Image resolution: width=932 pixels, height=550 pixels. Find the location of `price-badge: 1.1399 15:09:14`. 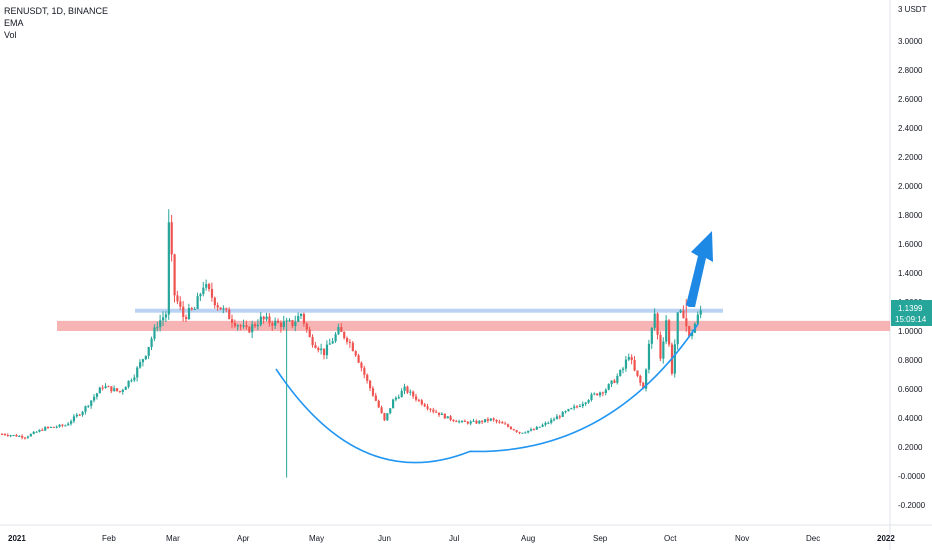

price-badge: 1.1399 15:09:14 is located at coordinates (911, 313).